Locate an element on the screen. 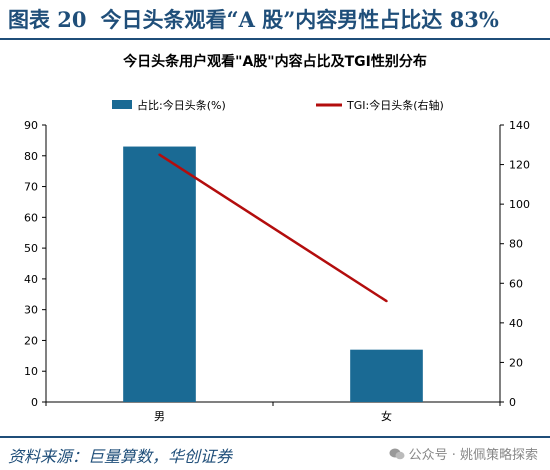  wechat-icon is located at coordinates (397, 454).